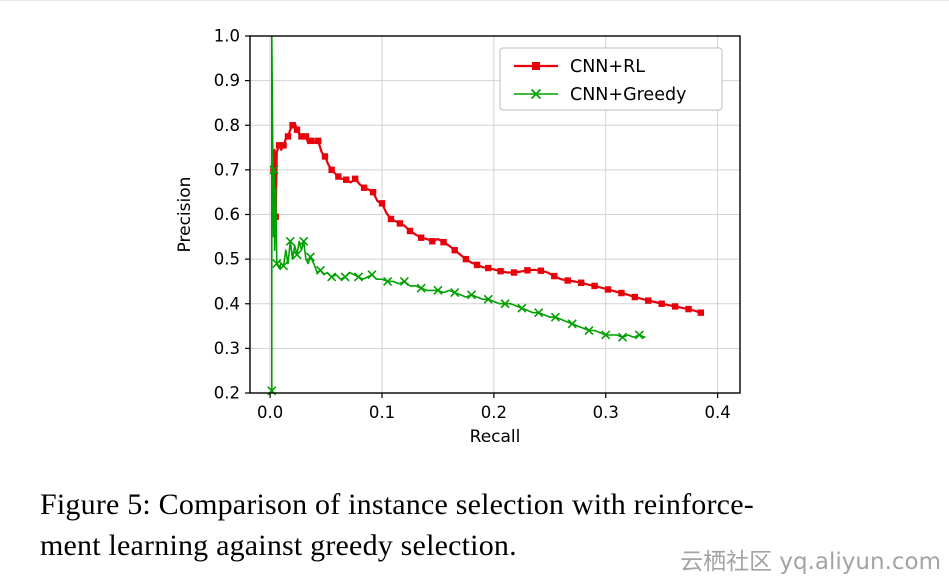  What do you see at coordinates (810, 562) in the screenshot?
I see `watermark-text: 云栖社区 yq.aliyun.com` at bounding box center [810, 562].